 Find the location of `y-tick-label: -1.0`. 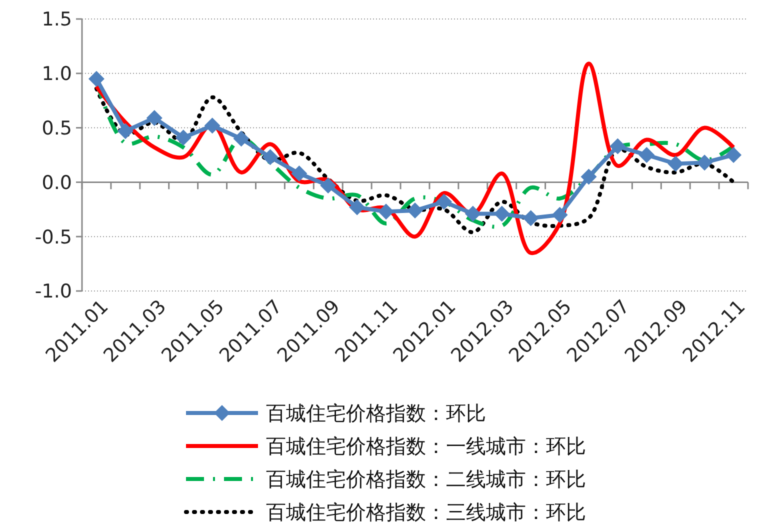

y-tick-label: -1.0 is located at coordinates (53, 291).